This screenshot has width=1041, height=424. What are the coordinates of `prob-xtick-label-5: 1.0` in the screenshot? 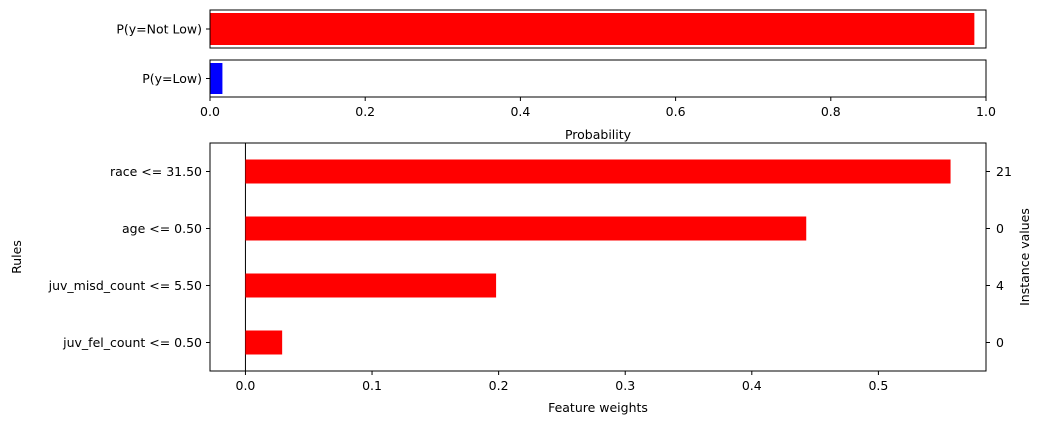 It's located at (986, 111).